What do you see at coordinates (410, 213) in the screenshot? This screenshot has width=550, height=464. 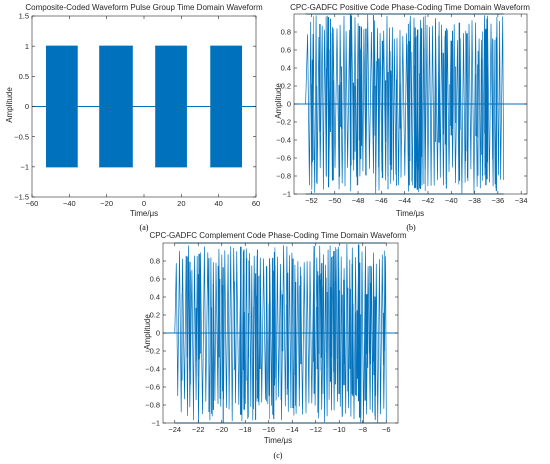 I see `panel-b-xlabel: Time/μs` at bounding box center [410, 213].